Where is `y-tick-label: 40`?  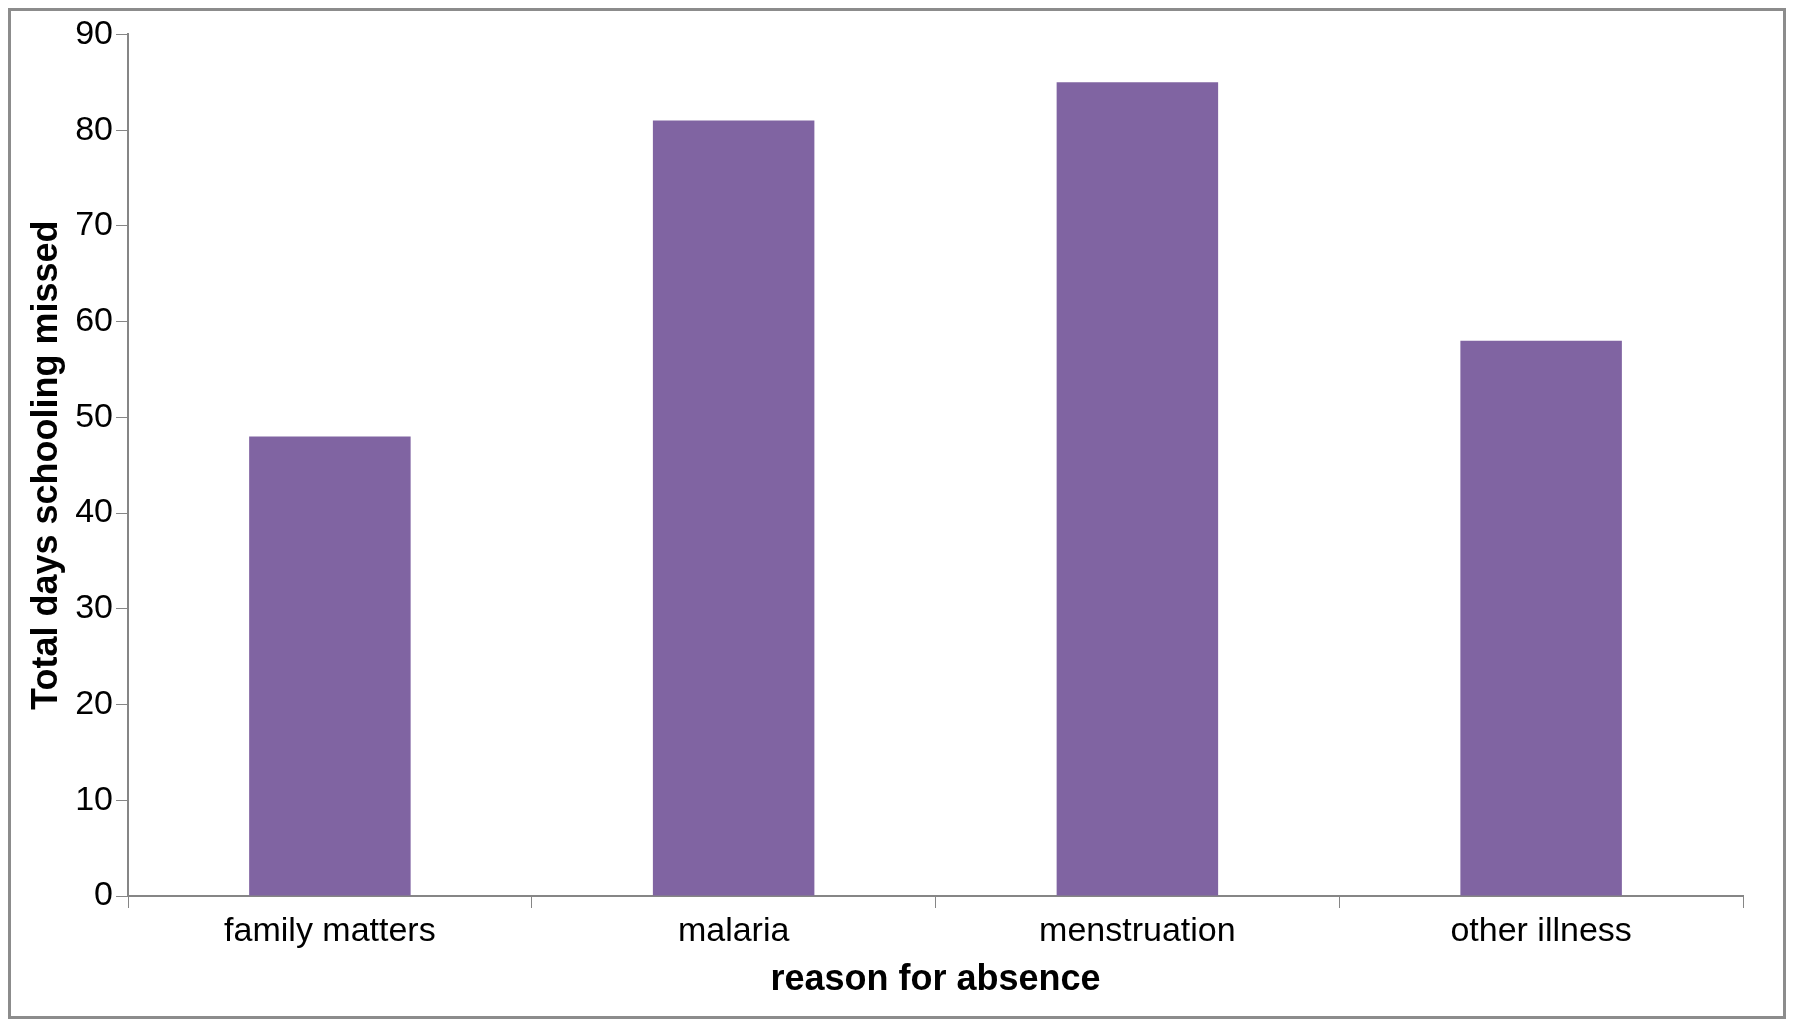 y-tick-label: 40 is located at coordinates (94, 510).